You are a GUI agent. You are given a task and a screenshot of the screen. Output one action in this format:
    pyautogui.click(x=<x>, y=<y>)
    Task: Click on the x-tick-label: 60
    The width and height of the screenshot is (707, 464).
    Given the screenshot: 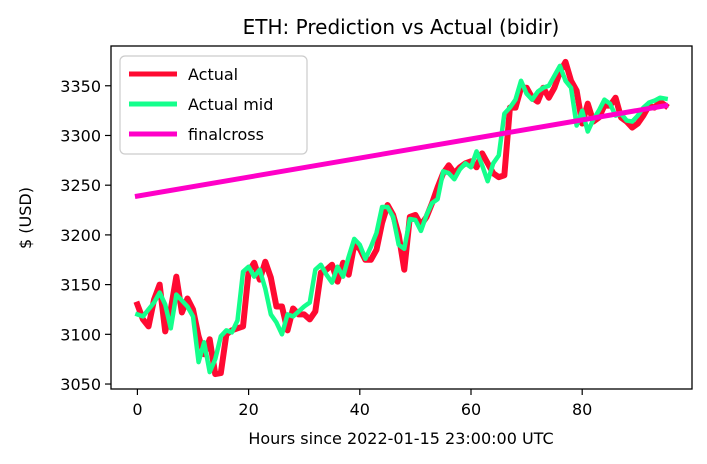 What is the action you would take?
    pyautogui.click(x=471, y=409)
    